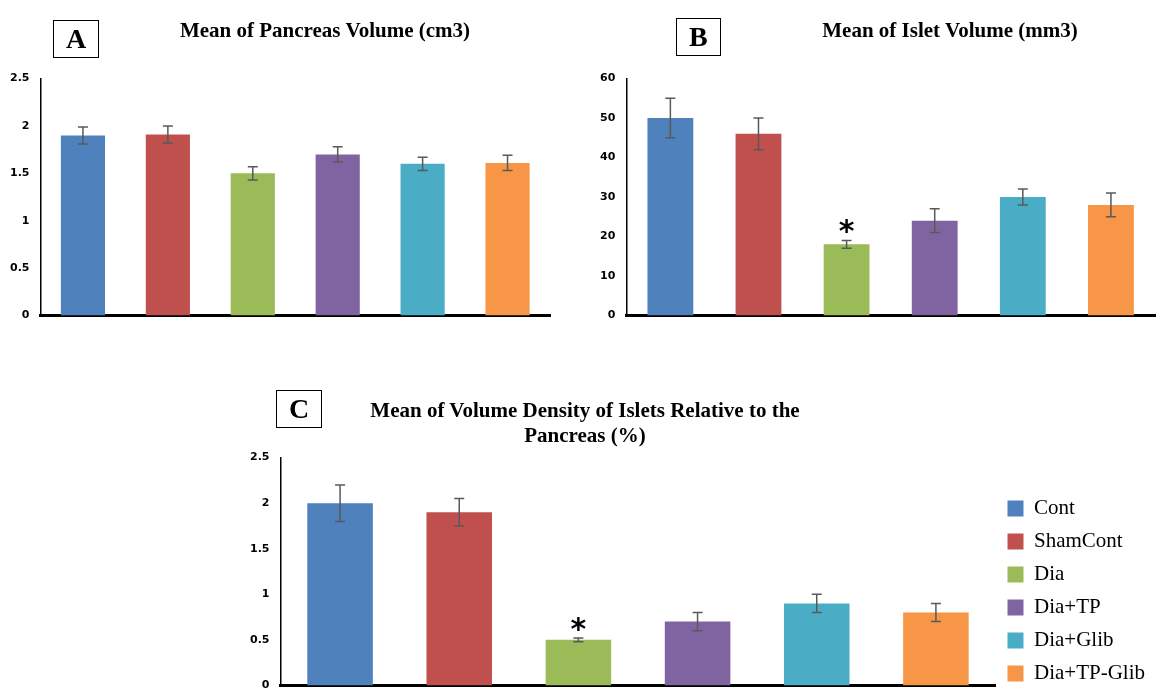  What do you see at coordinates (76, 39) in the screenshot?
I see `text: A` at bounding box center [76, 39].